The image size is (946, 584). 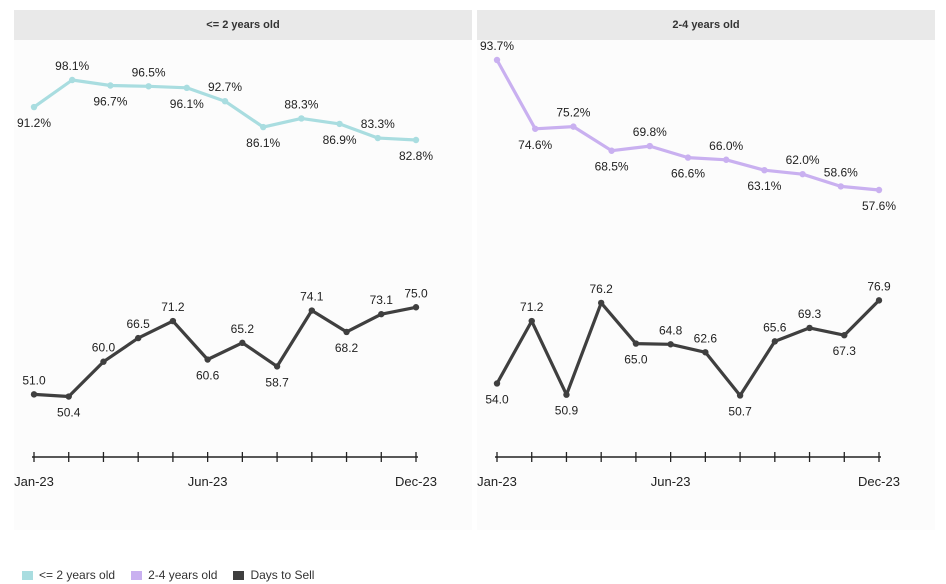 What do you see at coordinates (347, 348) in the screenshot?
I see `data-label-p0-s1-9: 68.2` at bounding box center [347, 348].